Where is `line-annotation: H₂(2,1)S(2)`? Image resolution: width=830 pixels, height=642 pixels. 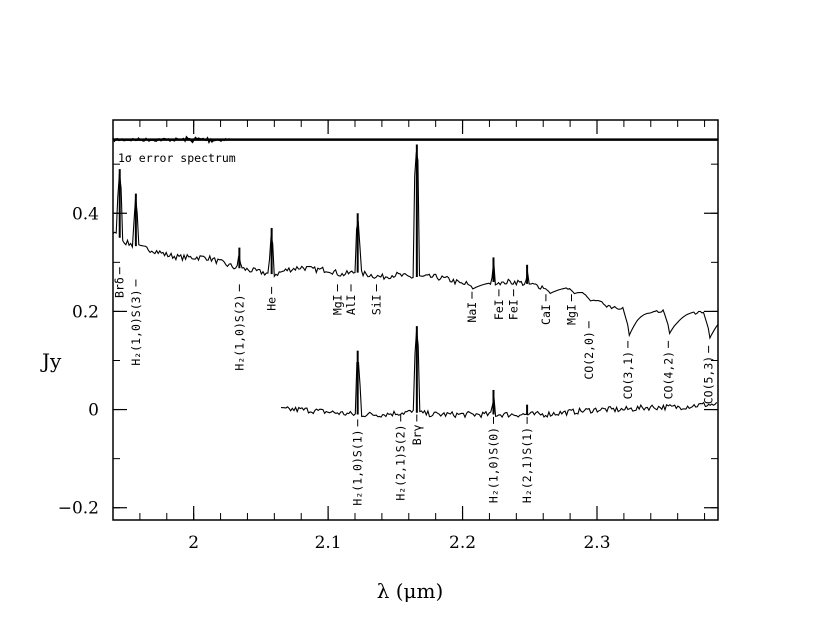 line-annotation: H₂(2,1)S(2) is located at coordinates (401, 457).